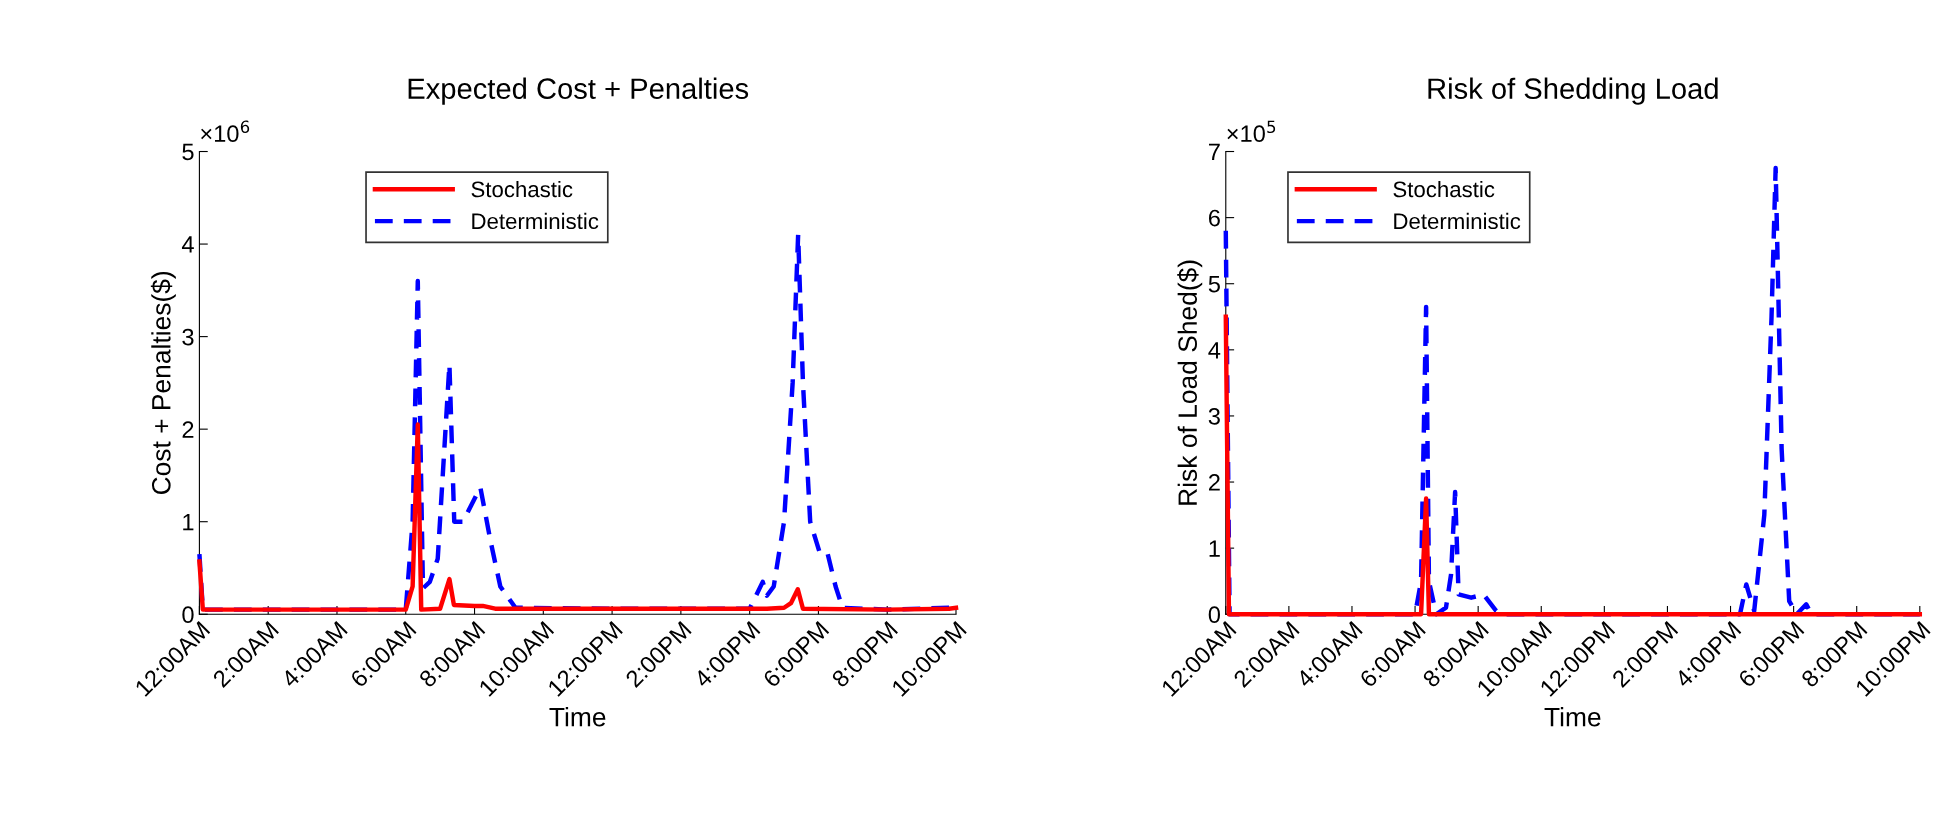 Image resolution: width=1955 pixels, height=819 pixels. I want to click on text: ×10$^{5}$, so click(1251, 131).